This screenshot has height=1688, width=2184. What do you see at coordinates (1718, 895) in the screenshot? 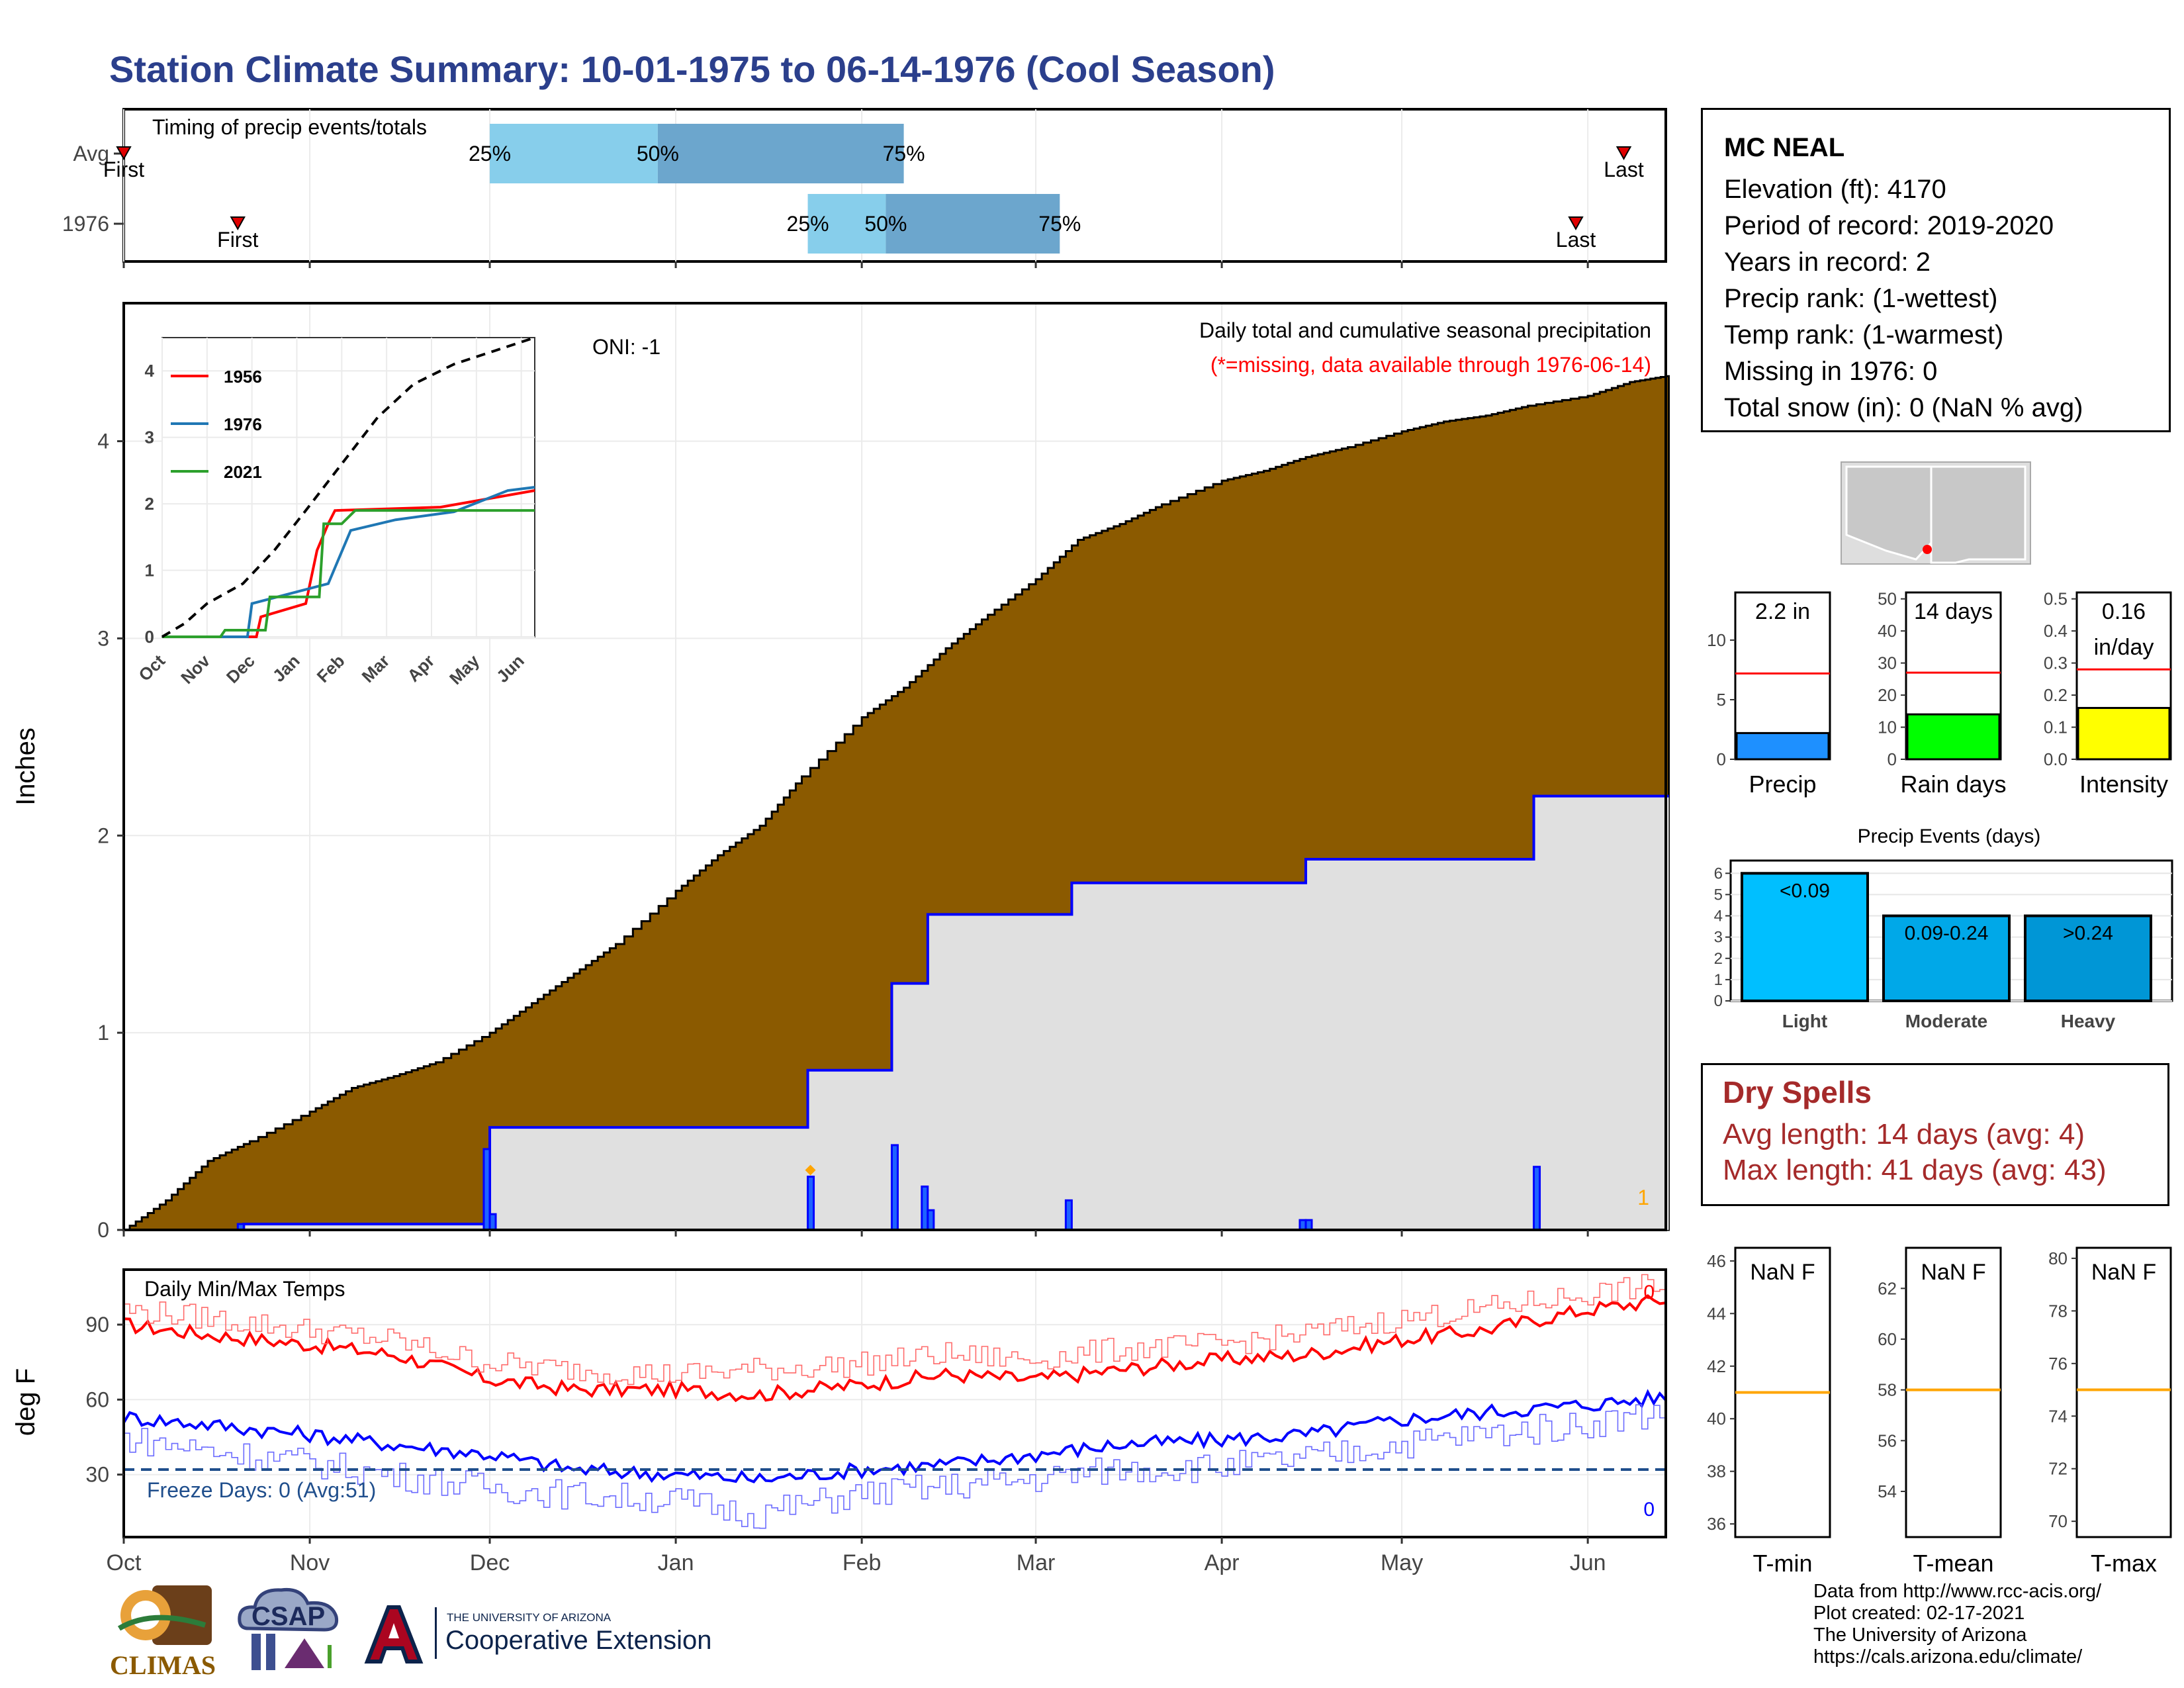
I see `events-ytick-label: 5` at bounding box center [1718, 895].